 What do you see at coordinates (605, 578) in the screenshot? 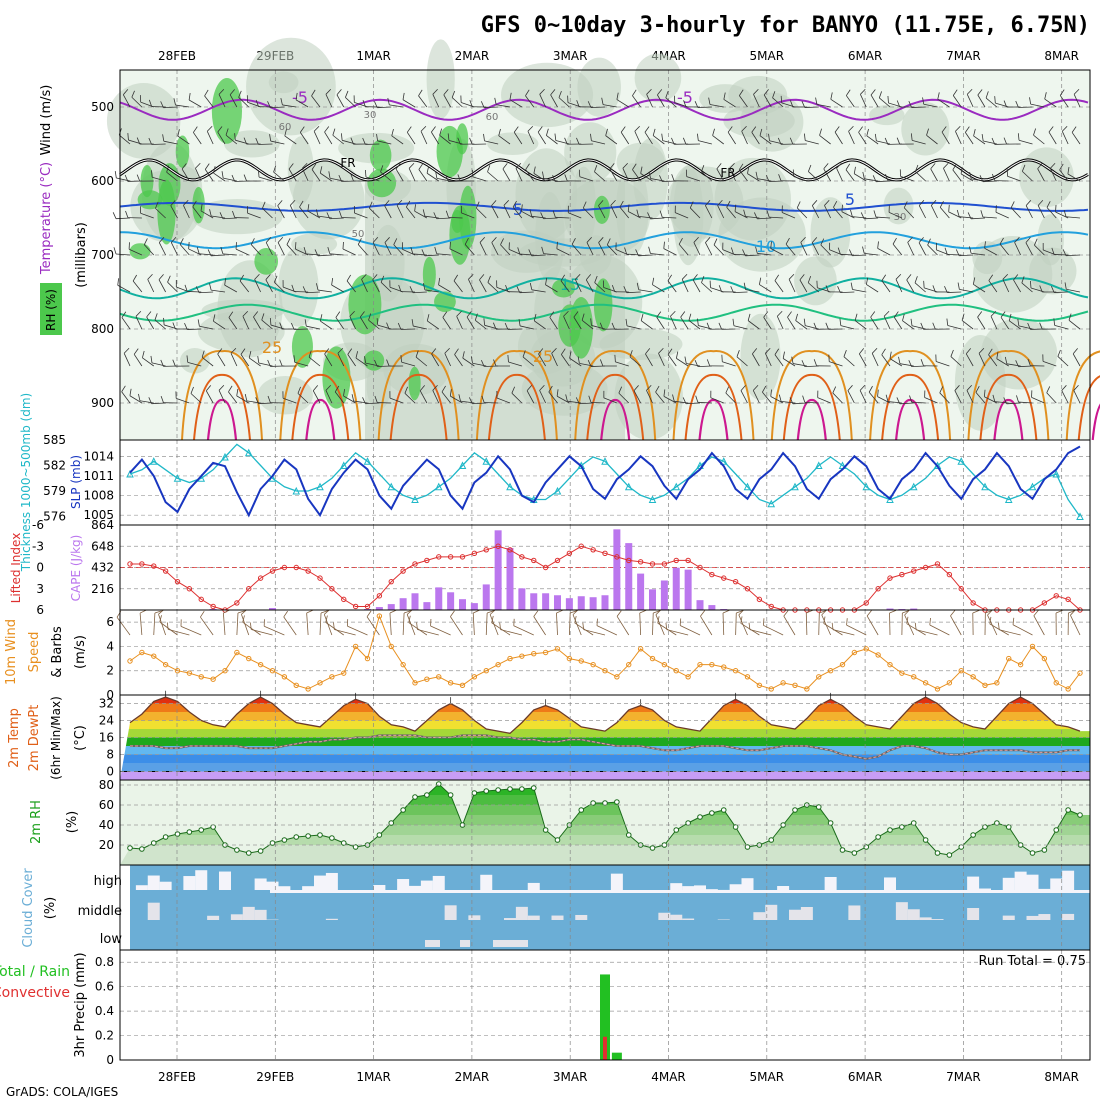
I see `lifted-index-line` at bounding box center [605, 578].